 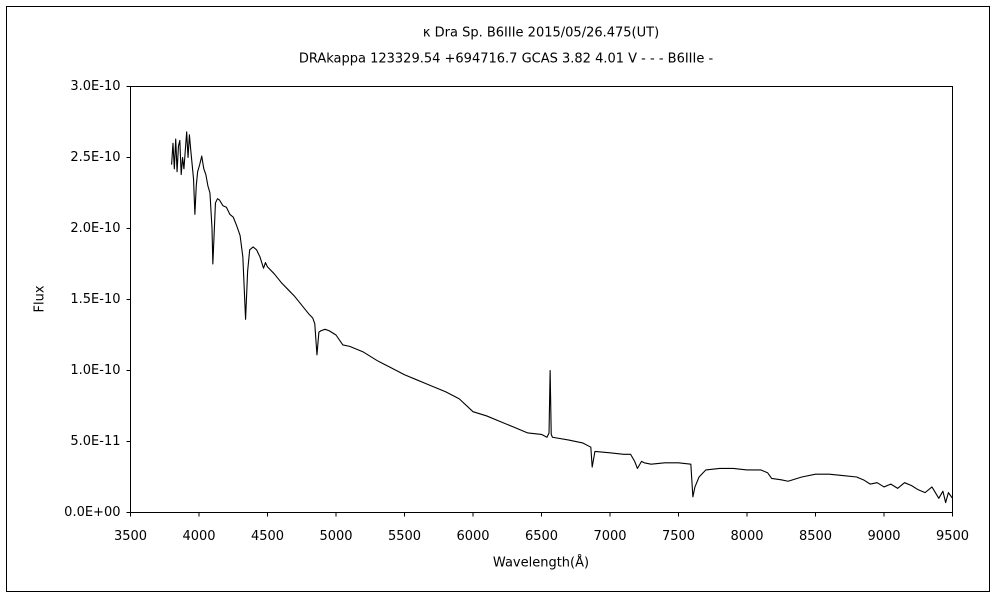 What do you see at coordinates (883, 536) in the screenshot?
I see `x-tick-label: 9000` at bounding box center [883, 536].